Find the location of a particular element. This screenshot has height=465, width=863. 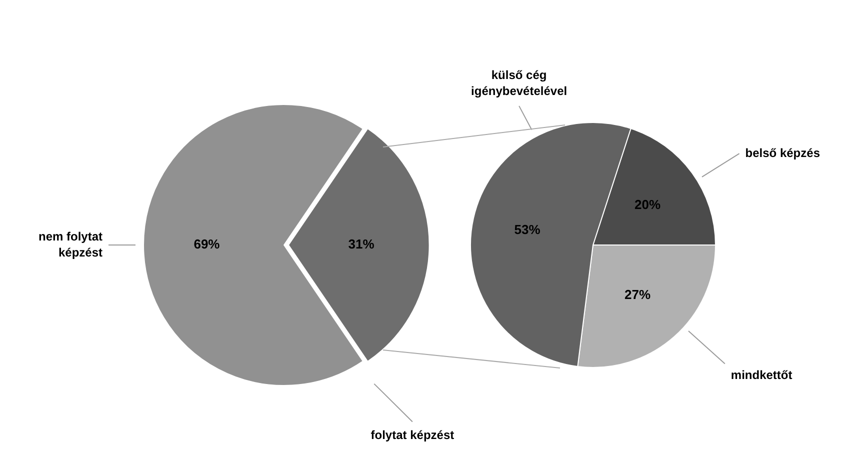

data-label: 31% is located at coordinates (361, 244).